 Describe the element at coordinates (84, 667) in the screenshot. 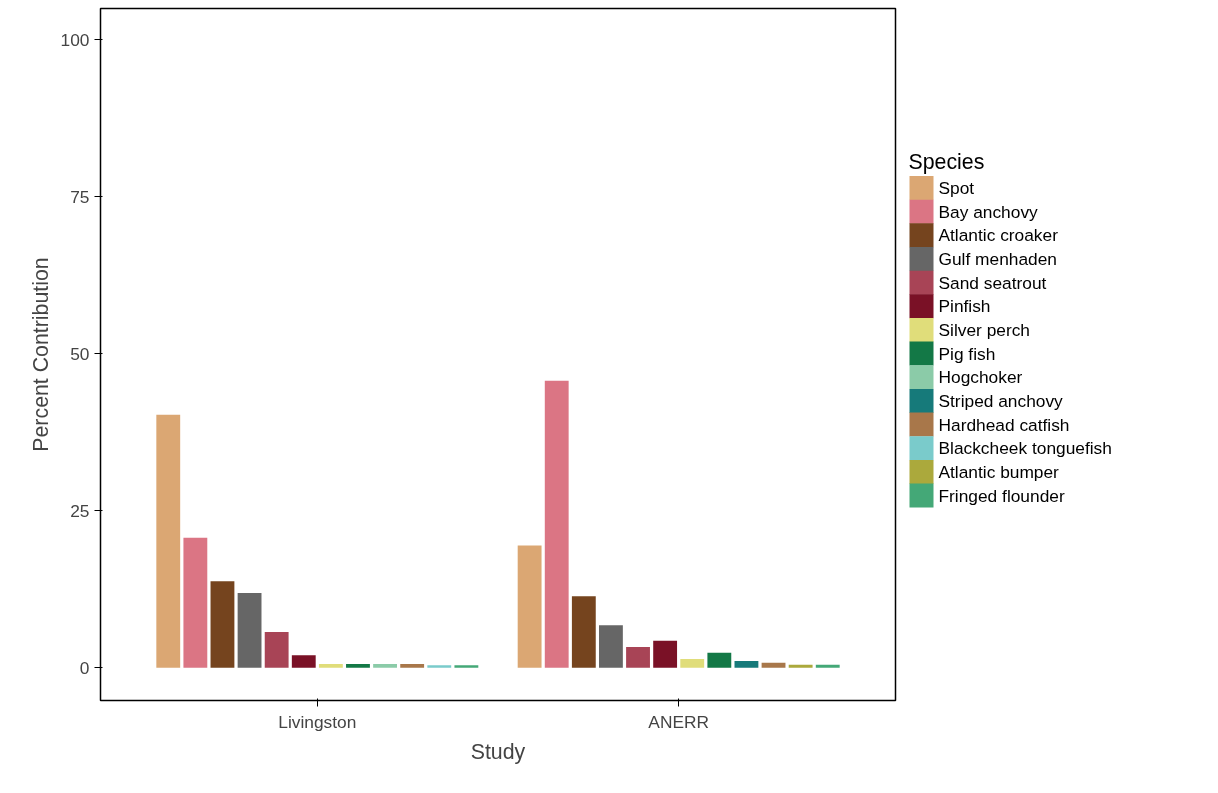

I see `y-tick-label: 0` at that location.